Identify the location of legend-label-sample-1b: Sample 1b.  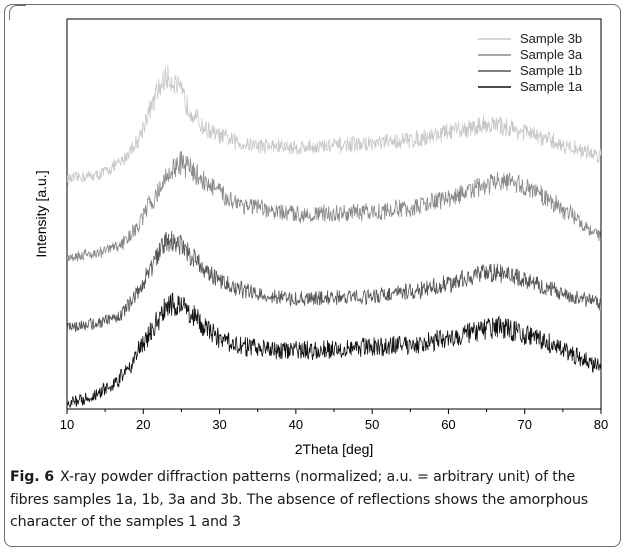
(551, 70).